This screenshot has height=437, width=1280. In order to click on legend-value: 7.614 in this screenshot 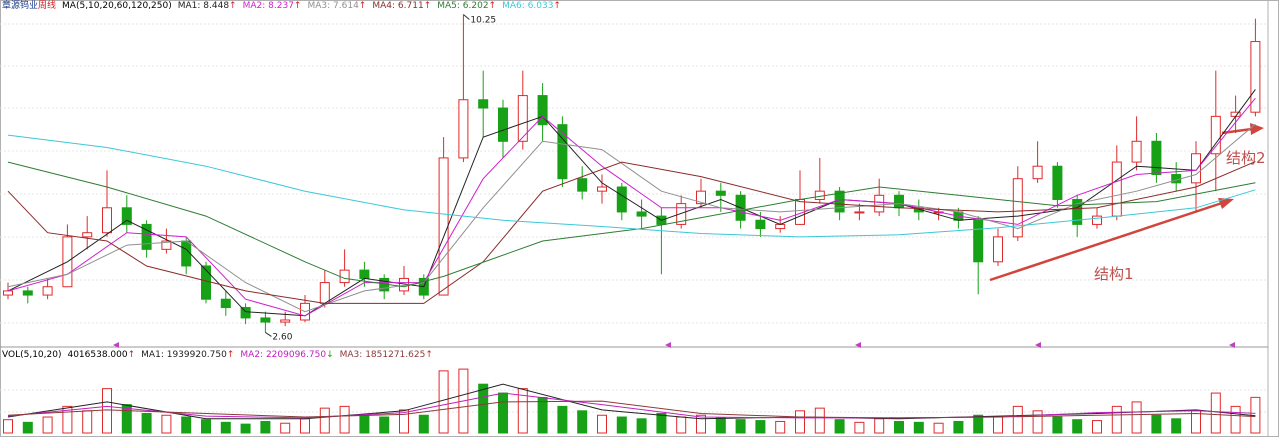, I will do `click(346, 6)`.